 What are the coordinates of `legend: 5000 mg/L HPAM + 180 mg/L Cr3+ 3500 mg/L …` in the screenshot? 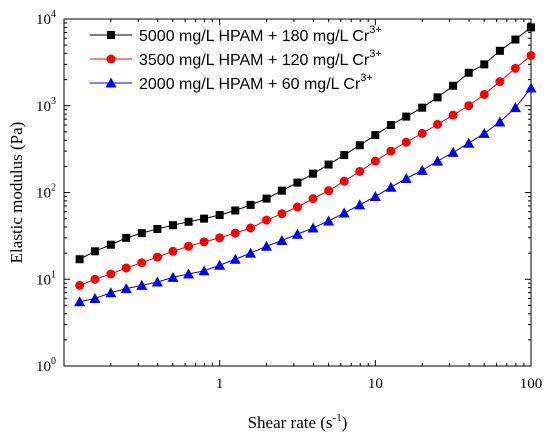 It's located at (236, 58).